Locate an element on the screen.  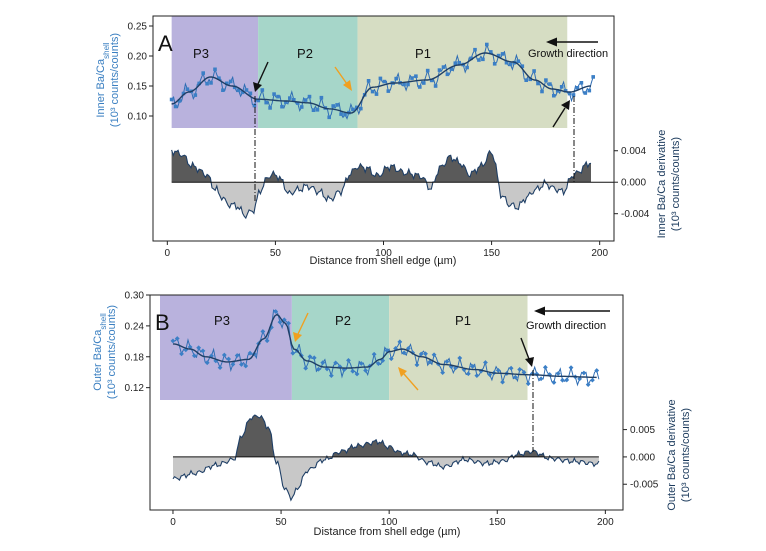
panel-b-growth-direction: Growth direction is located at coordinates (568, 319).